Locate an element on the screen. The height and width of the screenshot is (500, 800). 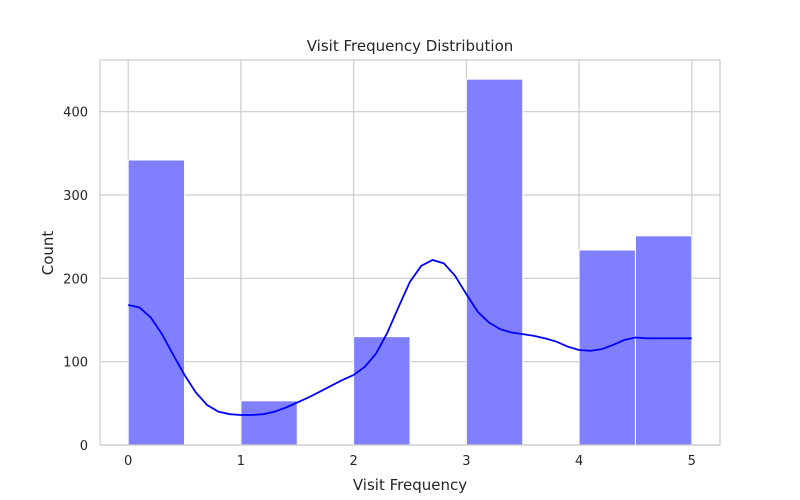
y-tick-labels: 0 100 200 300 400 is located at coordinates (75, 280).